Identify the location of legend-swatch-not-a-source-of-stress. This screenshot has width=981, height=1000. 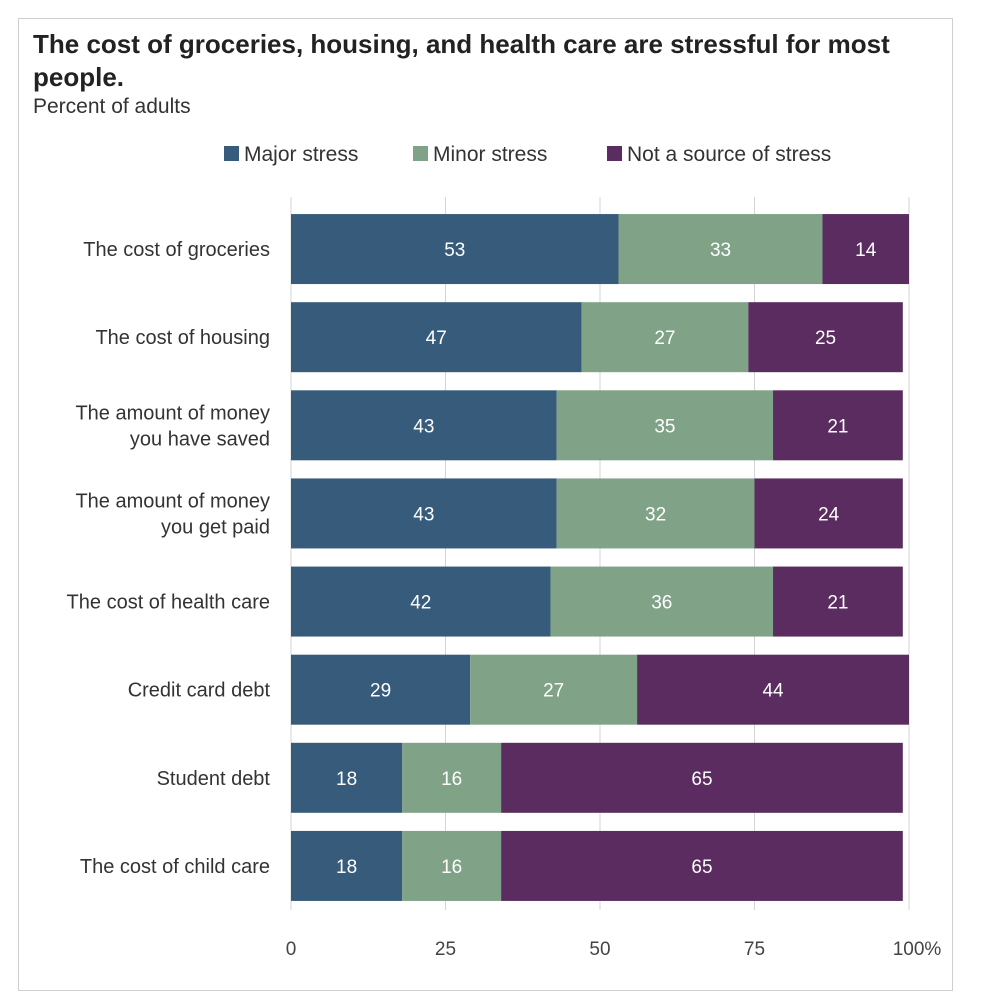
(614, 153).